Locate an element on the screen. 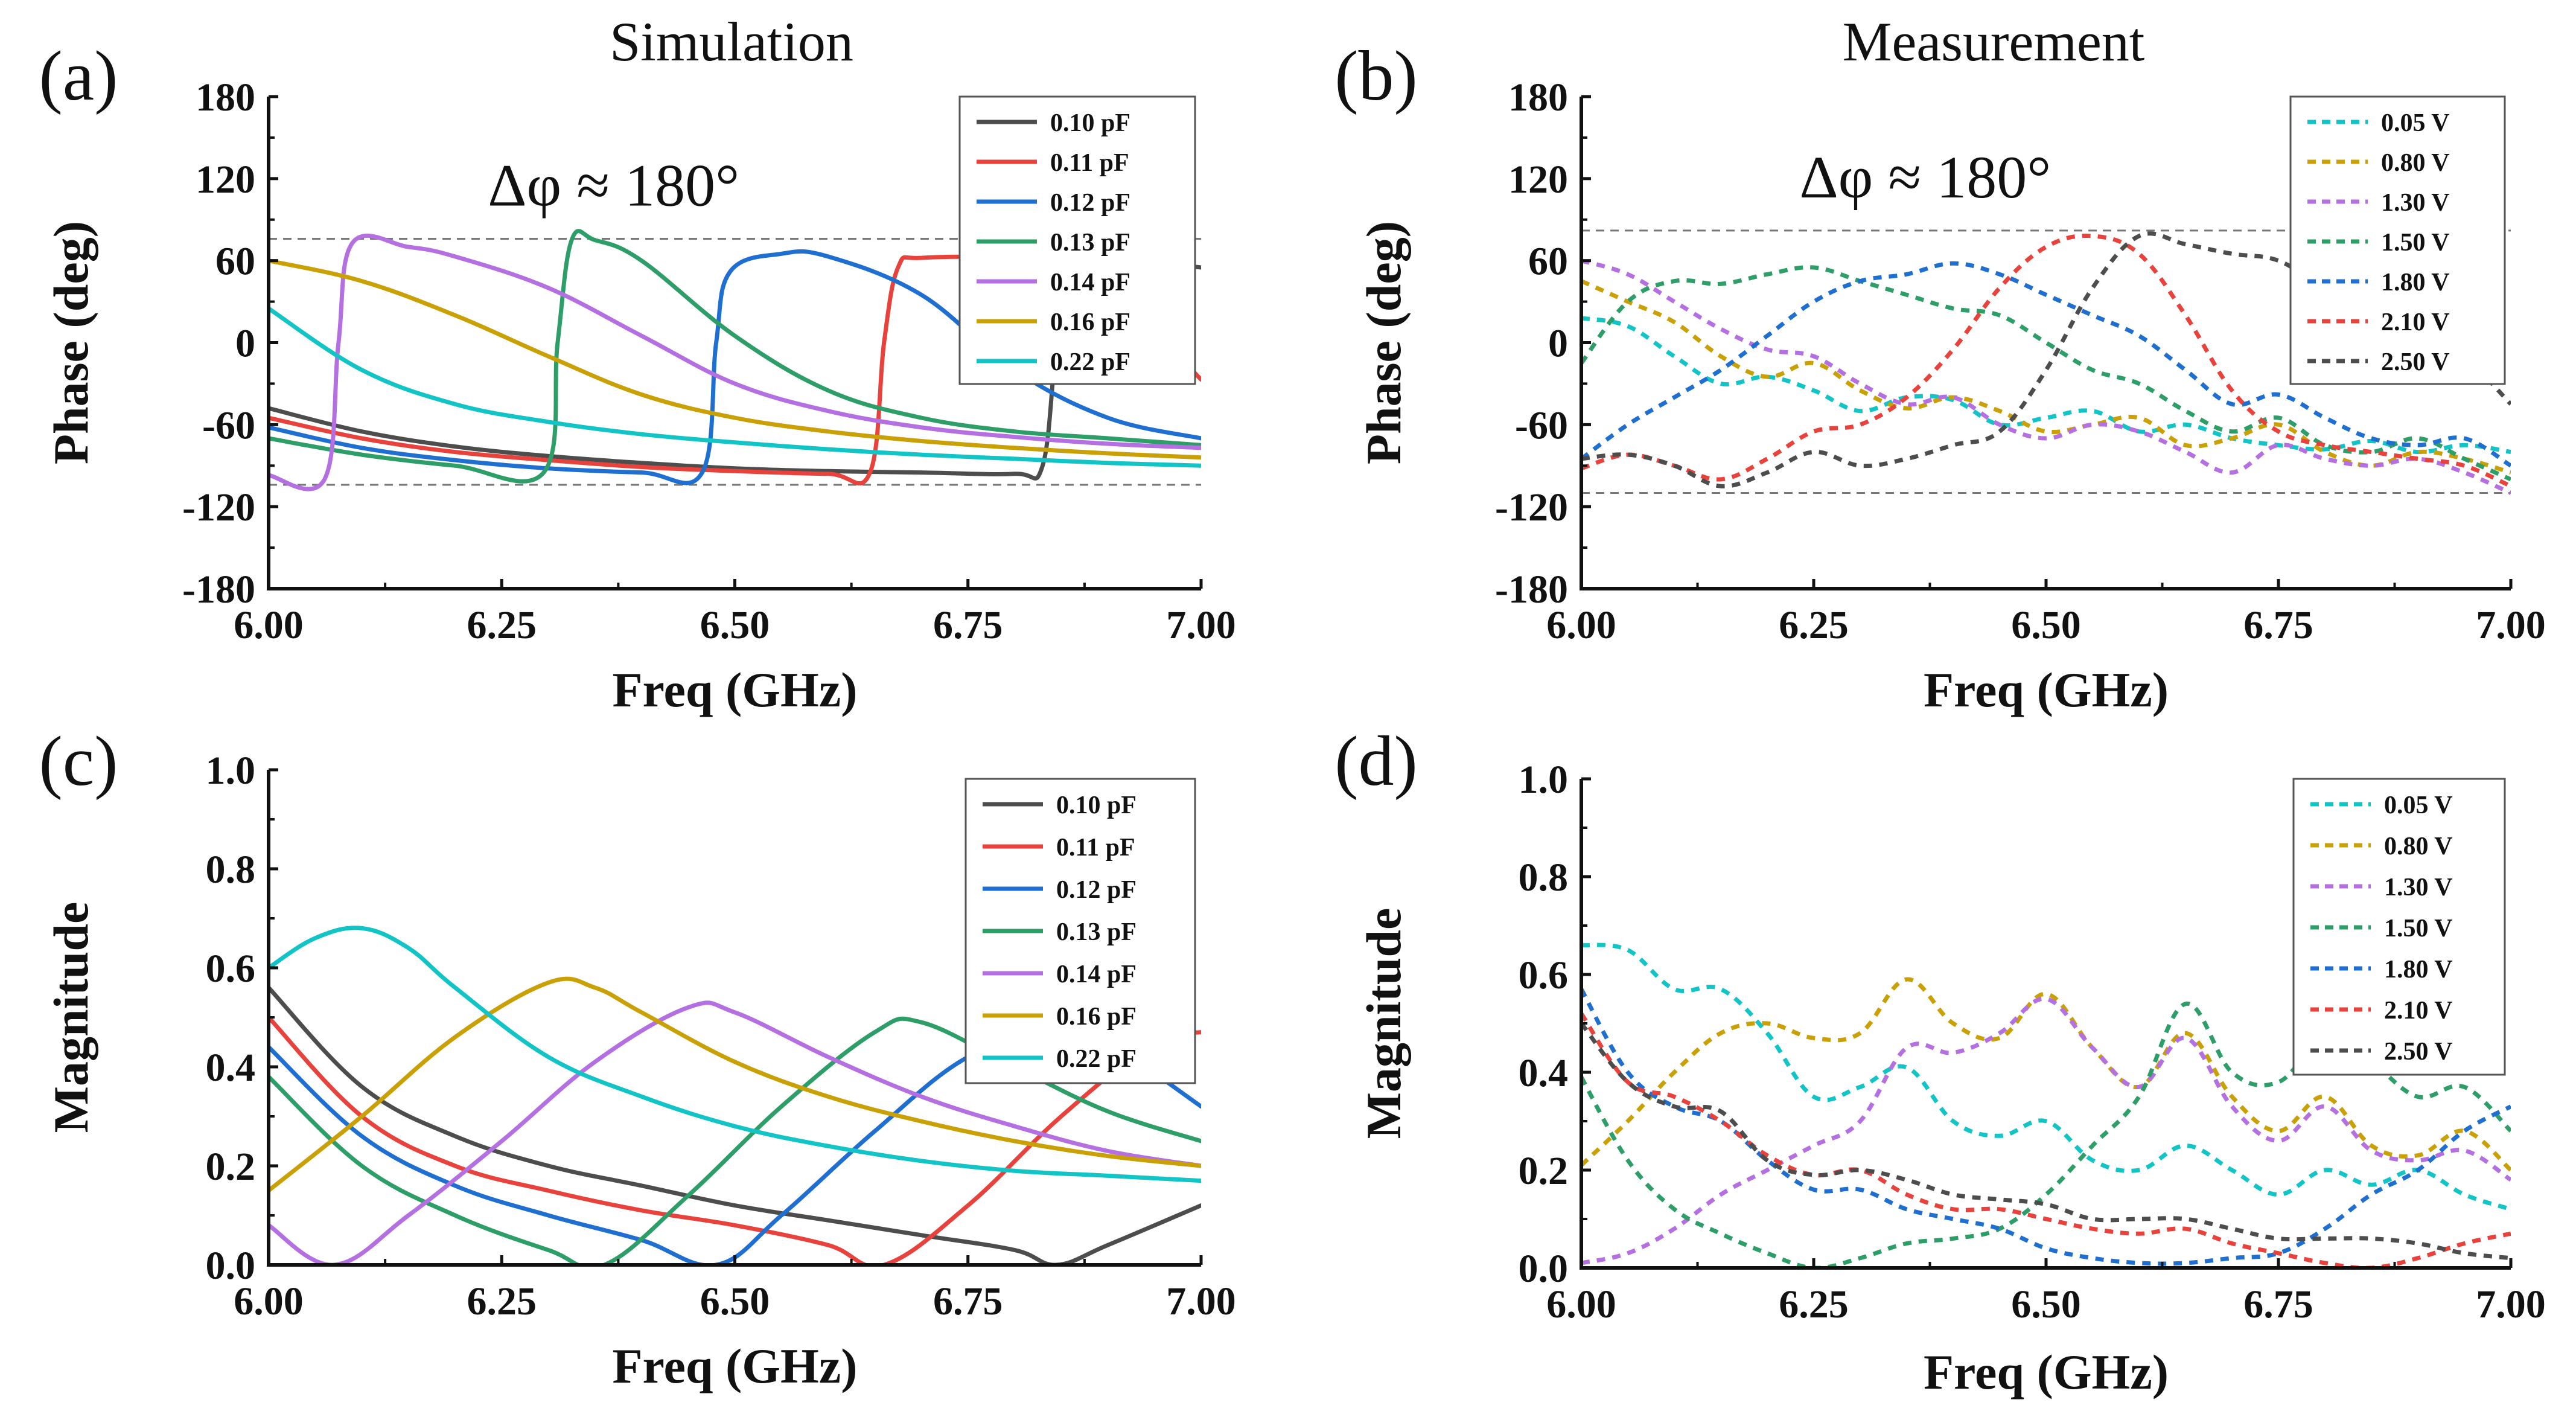  legend-box is located at coordinates (1077, 240).